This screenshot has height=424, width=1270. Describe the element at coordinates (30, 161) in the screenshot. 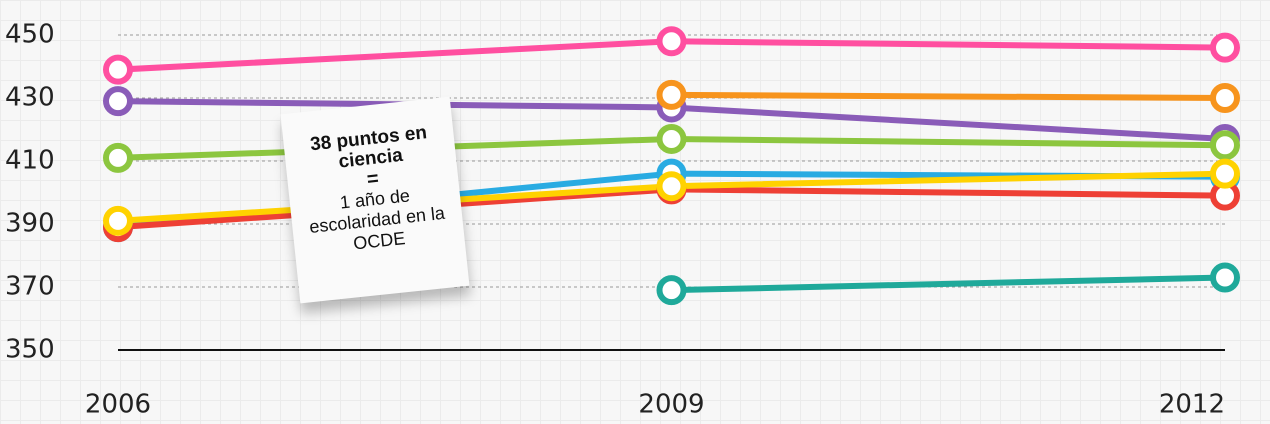

I see `y-tick-label: 410` at that location.